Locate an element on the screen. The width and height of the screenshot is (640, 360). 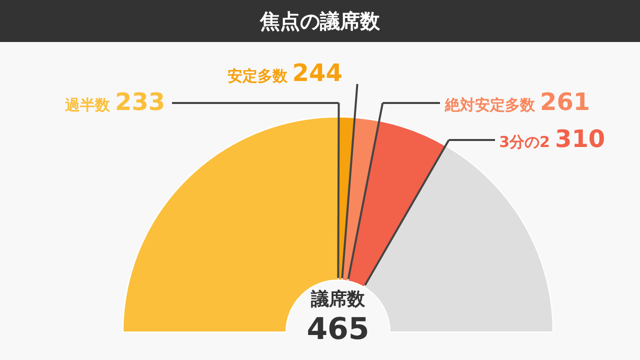
data-label: 465 is located at coordinates (338, 329).